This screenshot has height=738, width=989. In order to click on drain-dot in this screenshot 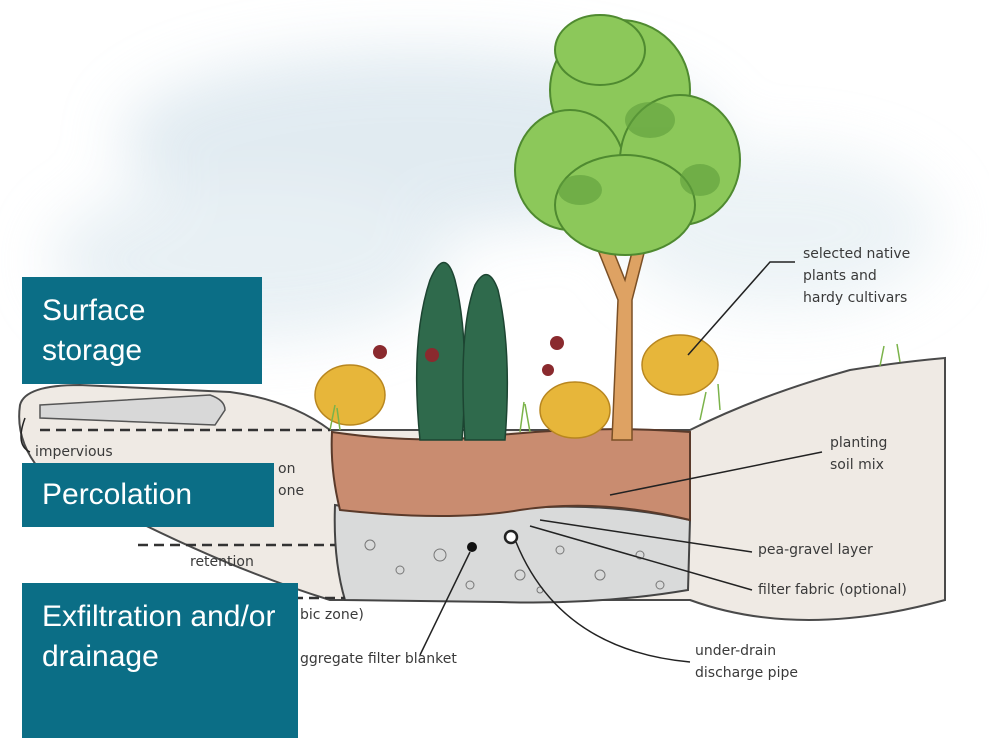, I will do `click(472, 547)`.